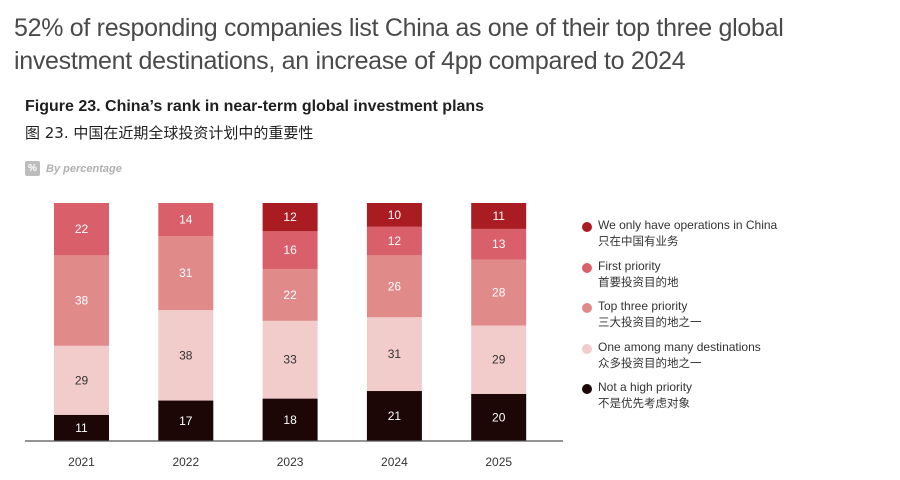 This screenshot has height=480, width=900. I want to click on data-label-2021-s2: 38, so click(82, 301).